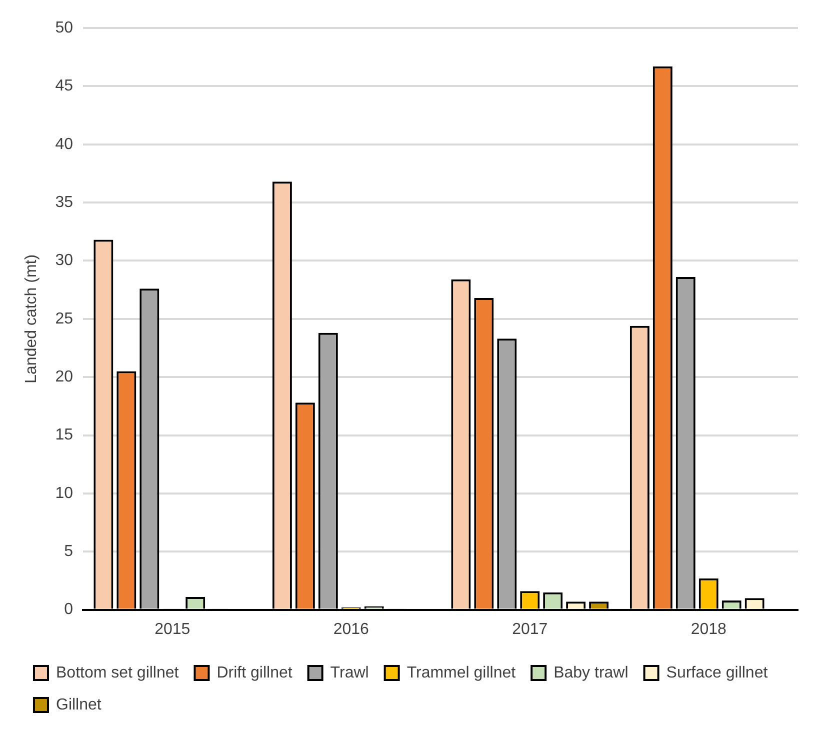 The height and width of the screenshot is (738, 828). What do you see at coordinates (351, 629) in the screenshot?
I see `x-tick-label: 2016` at bounding box center [351, 629].